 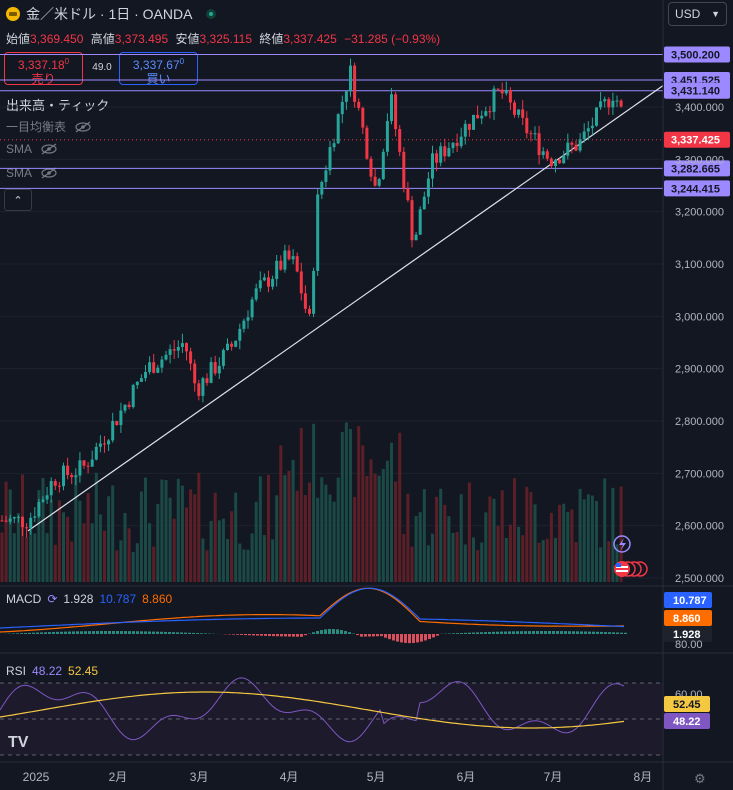 What do you see at coordinates (687, 704) in the screenshot?
I see `rsi-axis-label-bg` at bounding box center [687, 704].